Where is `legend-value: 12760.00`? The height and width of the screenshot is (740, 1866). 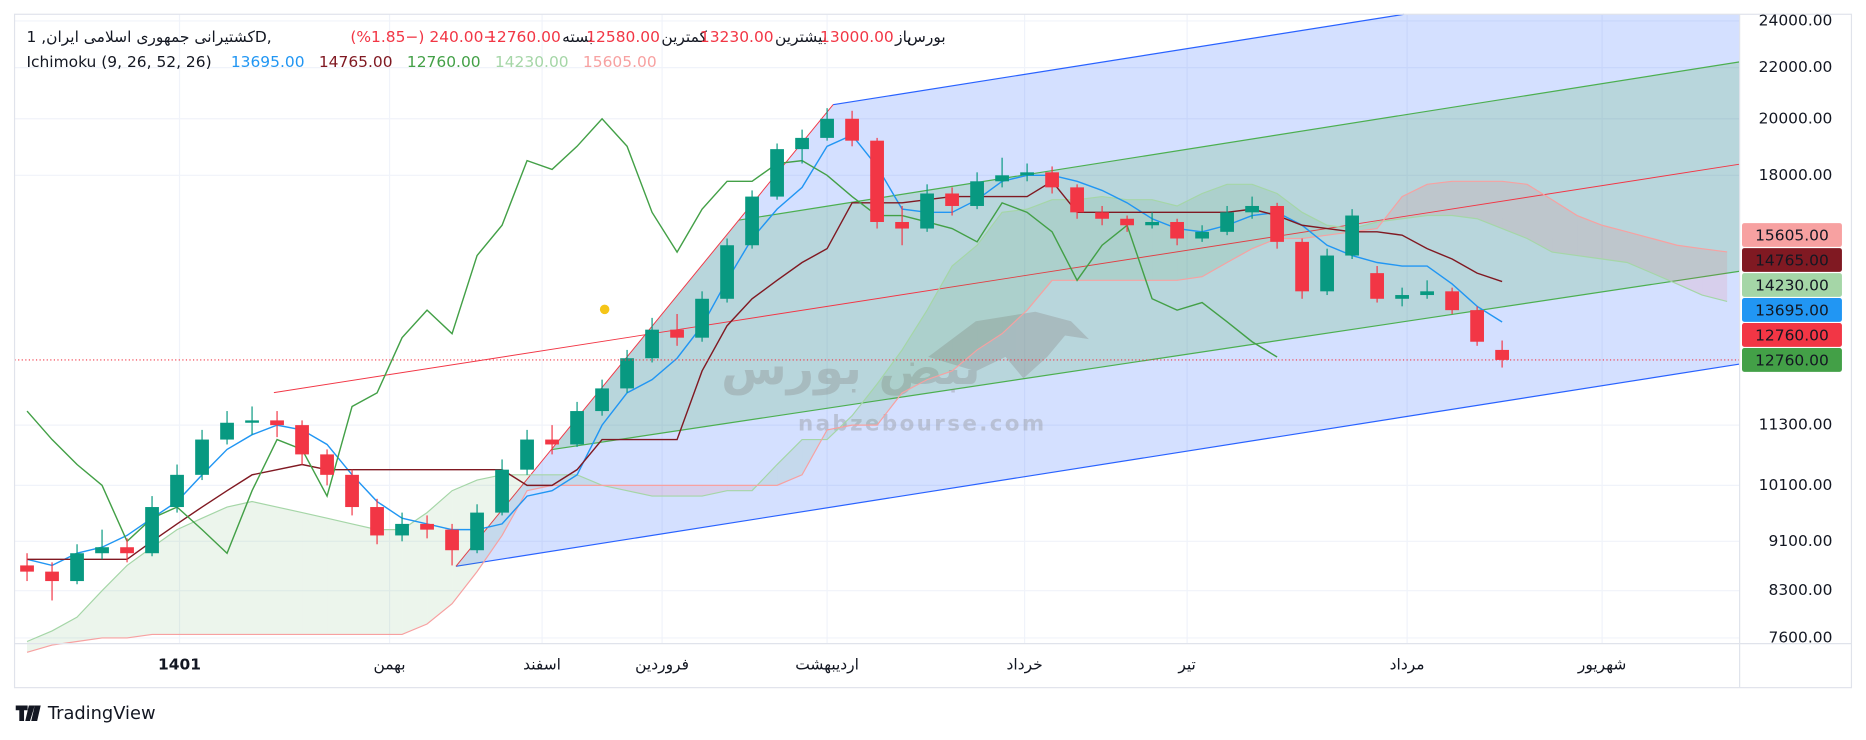 legend-value: 12760.00 is located at coordinates (444, 61).